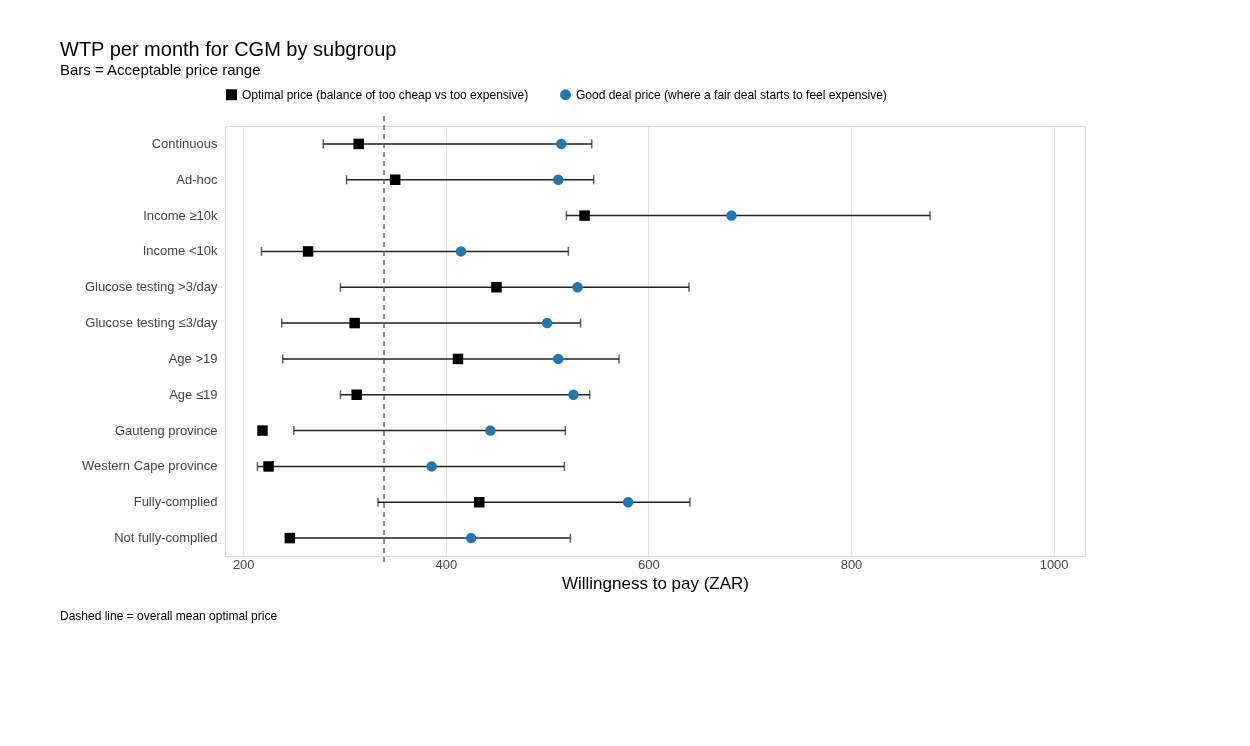  Describe the element at coordinates (243, 564) in the screenshot. I see `x-tick-label: 200` at that location.